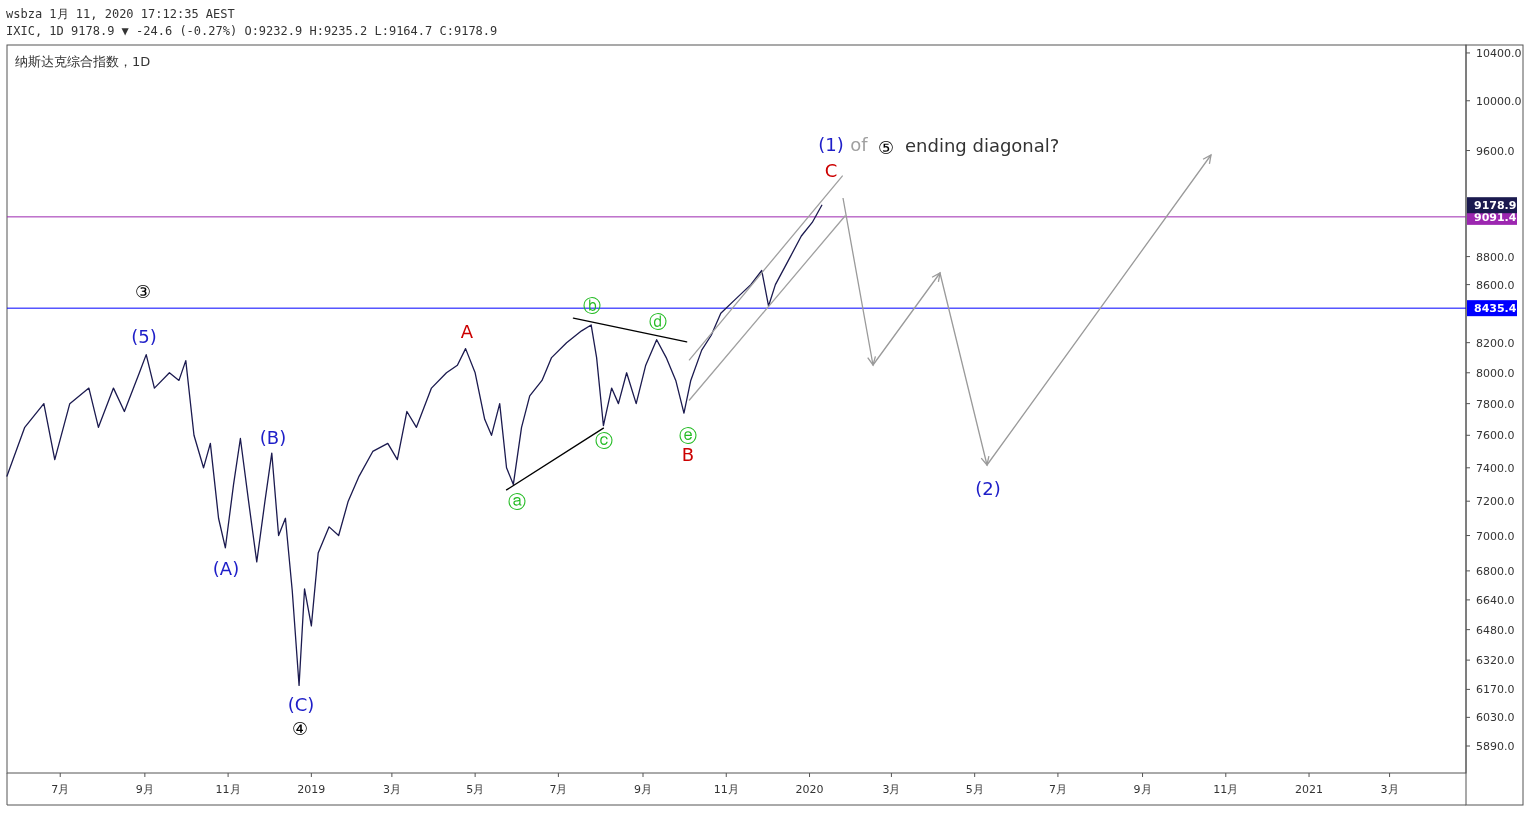 The image size is (1530, 838). Describe the element at coordinates (120, 14) in the screenshot. I see `text: wsbza 1月 11, 2020 17:12:35 AEST` at that location.